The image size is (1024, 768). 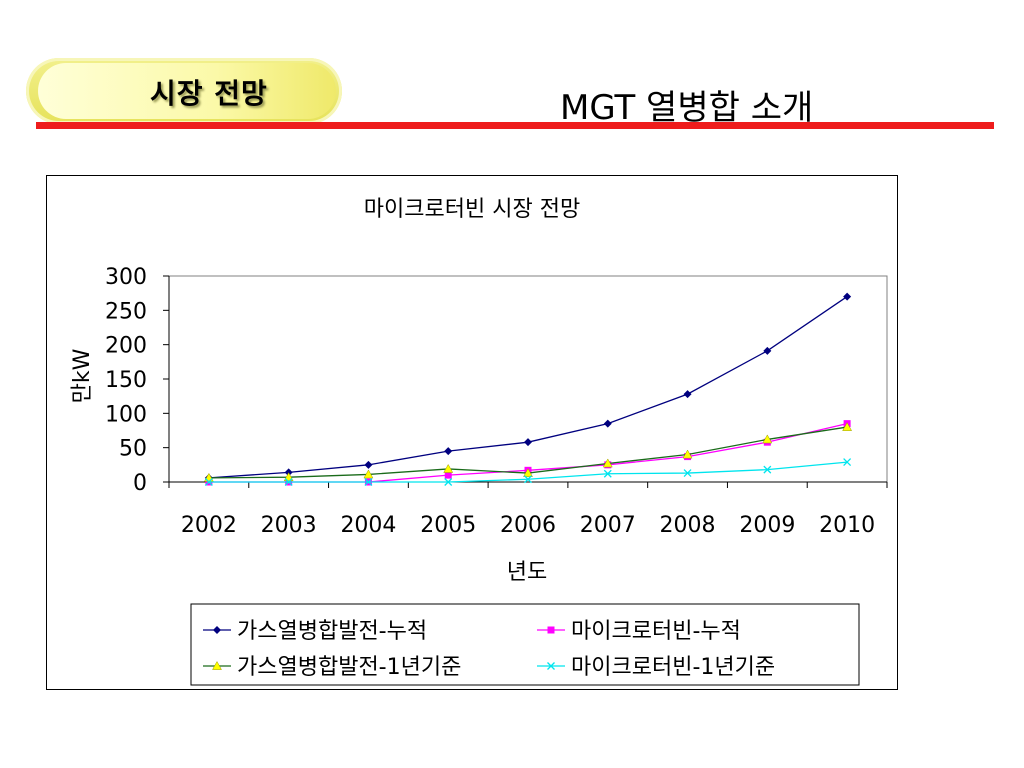 I want to click on legend-box, so click(x=525, y=644).